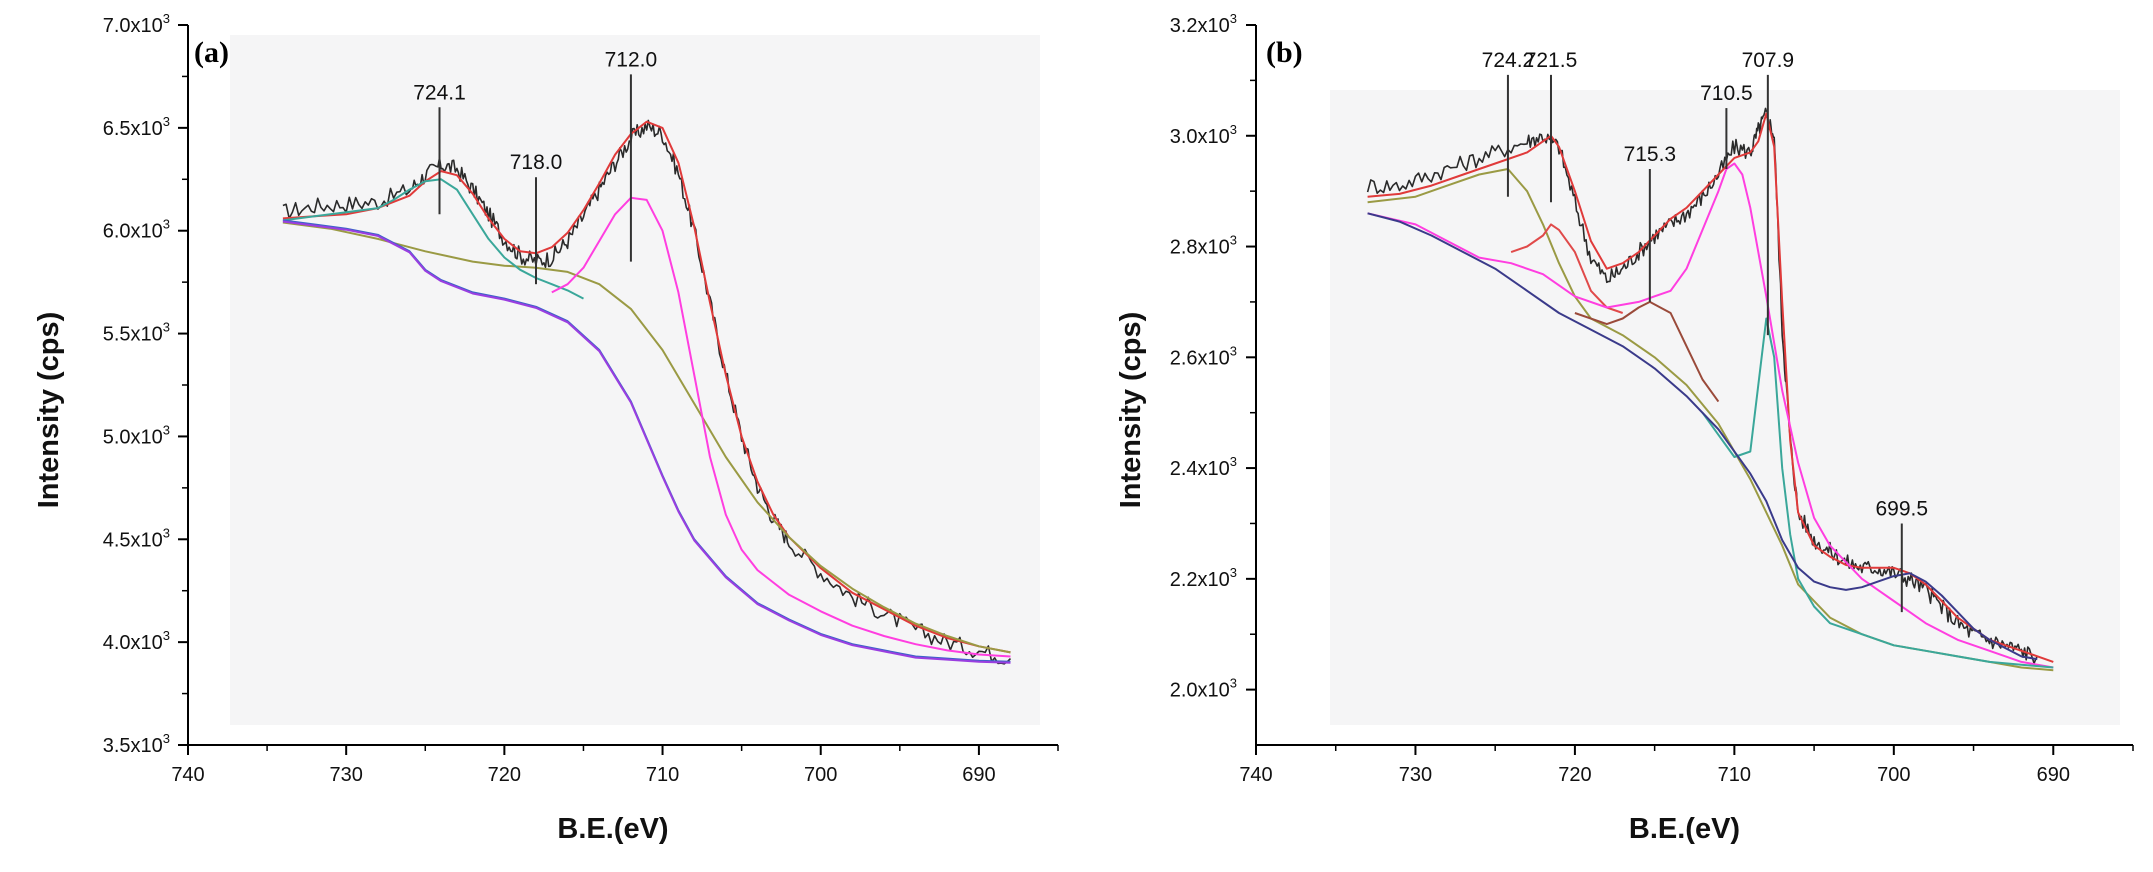 The height and width of the screenshot is (872, 2153). Describe the element at coordinates (1203, 578) in the screenshot. I see `y-tick-label: 2.2x10³` at that location.